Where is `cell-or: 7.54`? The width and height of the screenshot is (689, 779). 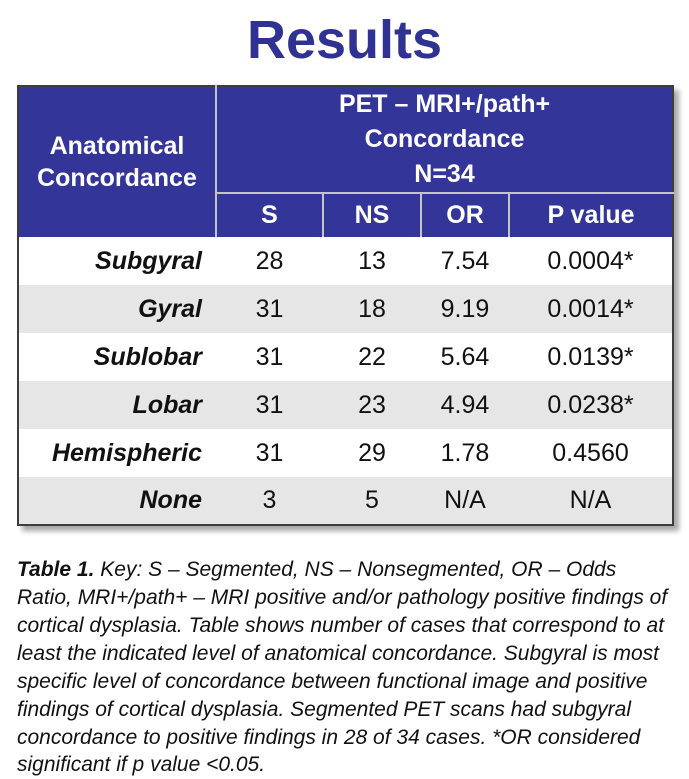
cell-or: 7.54 is located at coordinates (465, 260).